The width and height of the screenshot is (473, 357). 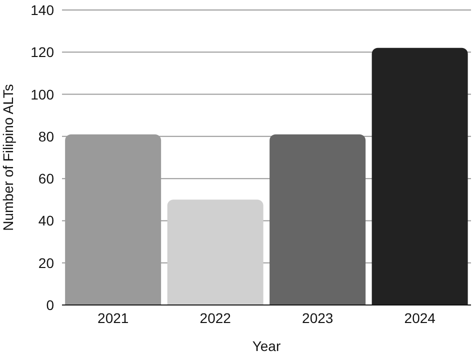 What do you see at coordinates (46, 262) in the screenshot?
I see `y-tick-label: 20` at bounding box center [46, 262].